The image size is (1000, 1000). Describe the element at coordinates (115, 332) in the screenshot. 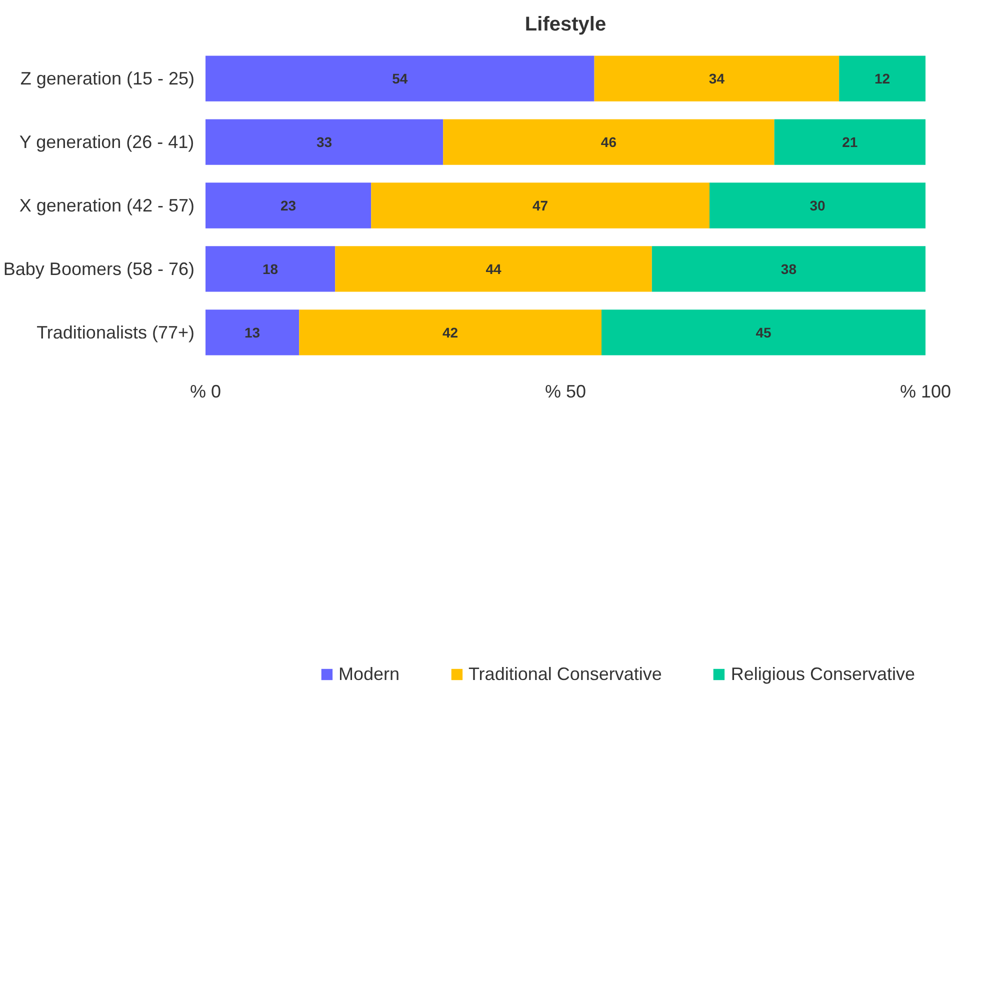

I see `y-tick-label: Traditionalists (77+)` at that location.